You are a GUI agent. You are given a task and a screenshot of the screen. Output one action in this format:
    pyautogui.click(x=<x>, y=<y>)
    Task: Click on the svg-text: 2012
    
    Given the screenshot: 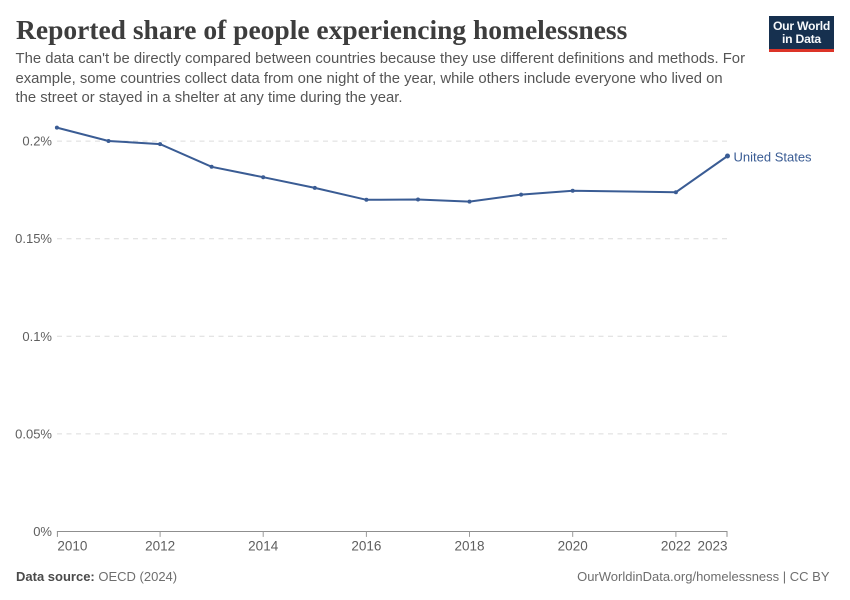 What is the action you would take?
    pyautogui.click(x=160, y=545)
    